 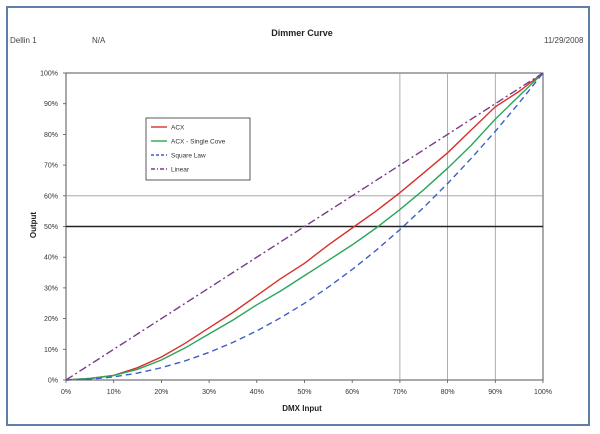 What do you see at coordinates (53, 381) in the screenshot?
I see `y-tick-label: 0%` at bounding box center [53, 381].